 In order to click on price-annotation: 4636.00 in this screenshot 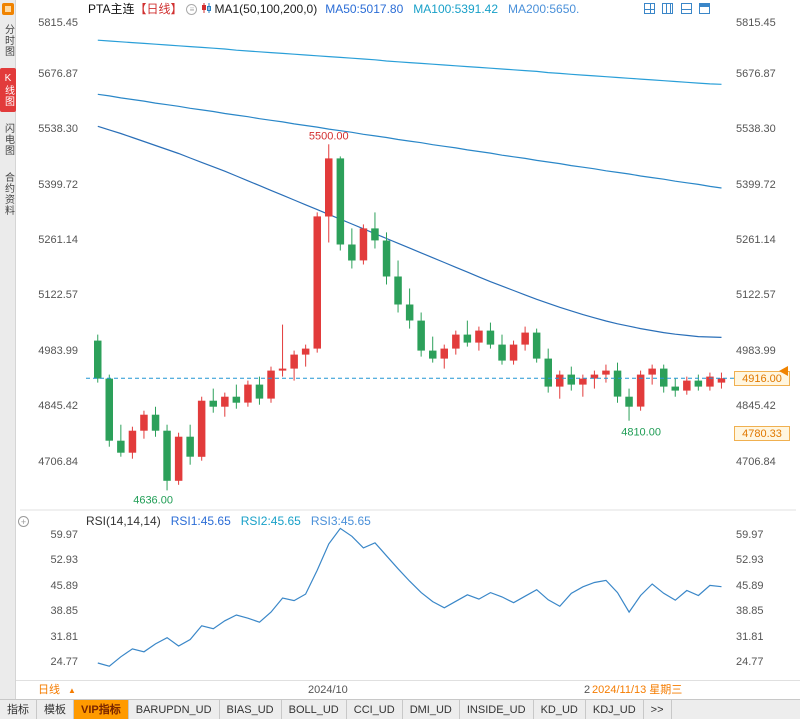, I will do `click(153, 500)`.